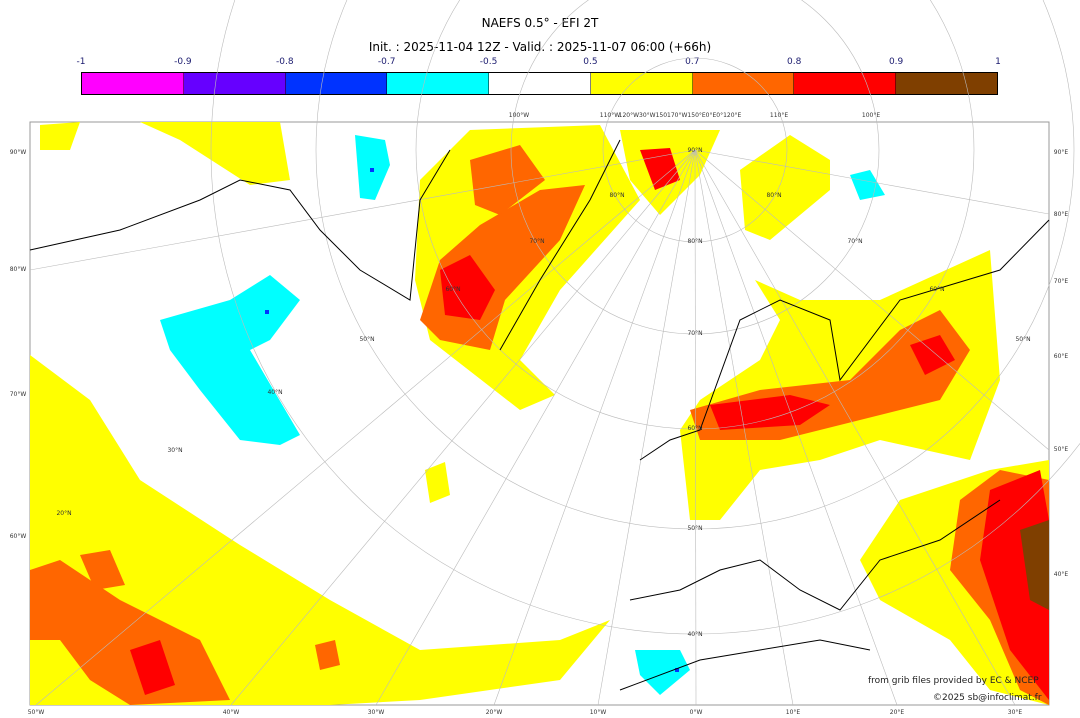  Describe the element at coordinates (1061, 152) in the screenshot. I see `axis-label: 90°E` at that location.